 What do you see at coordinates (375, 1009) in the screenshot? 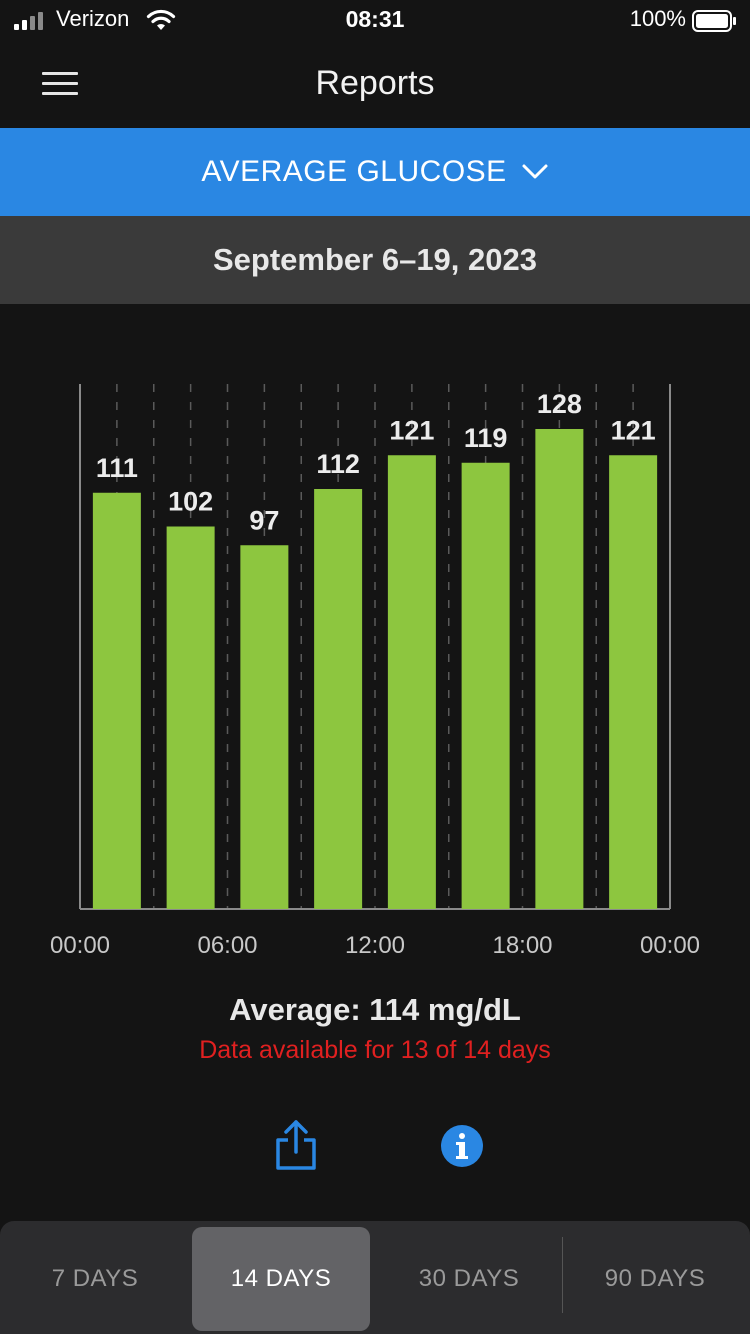
I see `average-value: Average: 114 mg/dL` at bounding box center [375, 1009].